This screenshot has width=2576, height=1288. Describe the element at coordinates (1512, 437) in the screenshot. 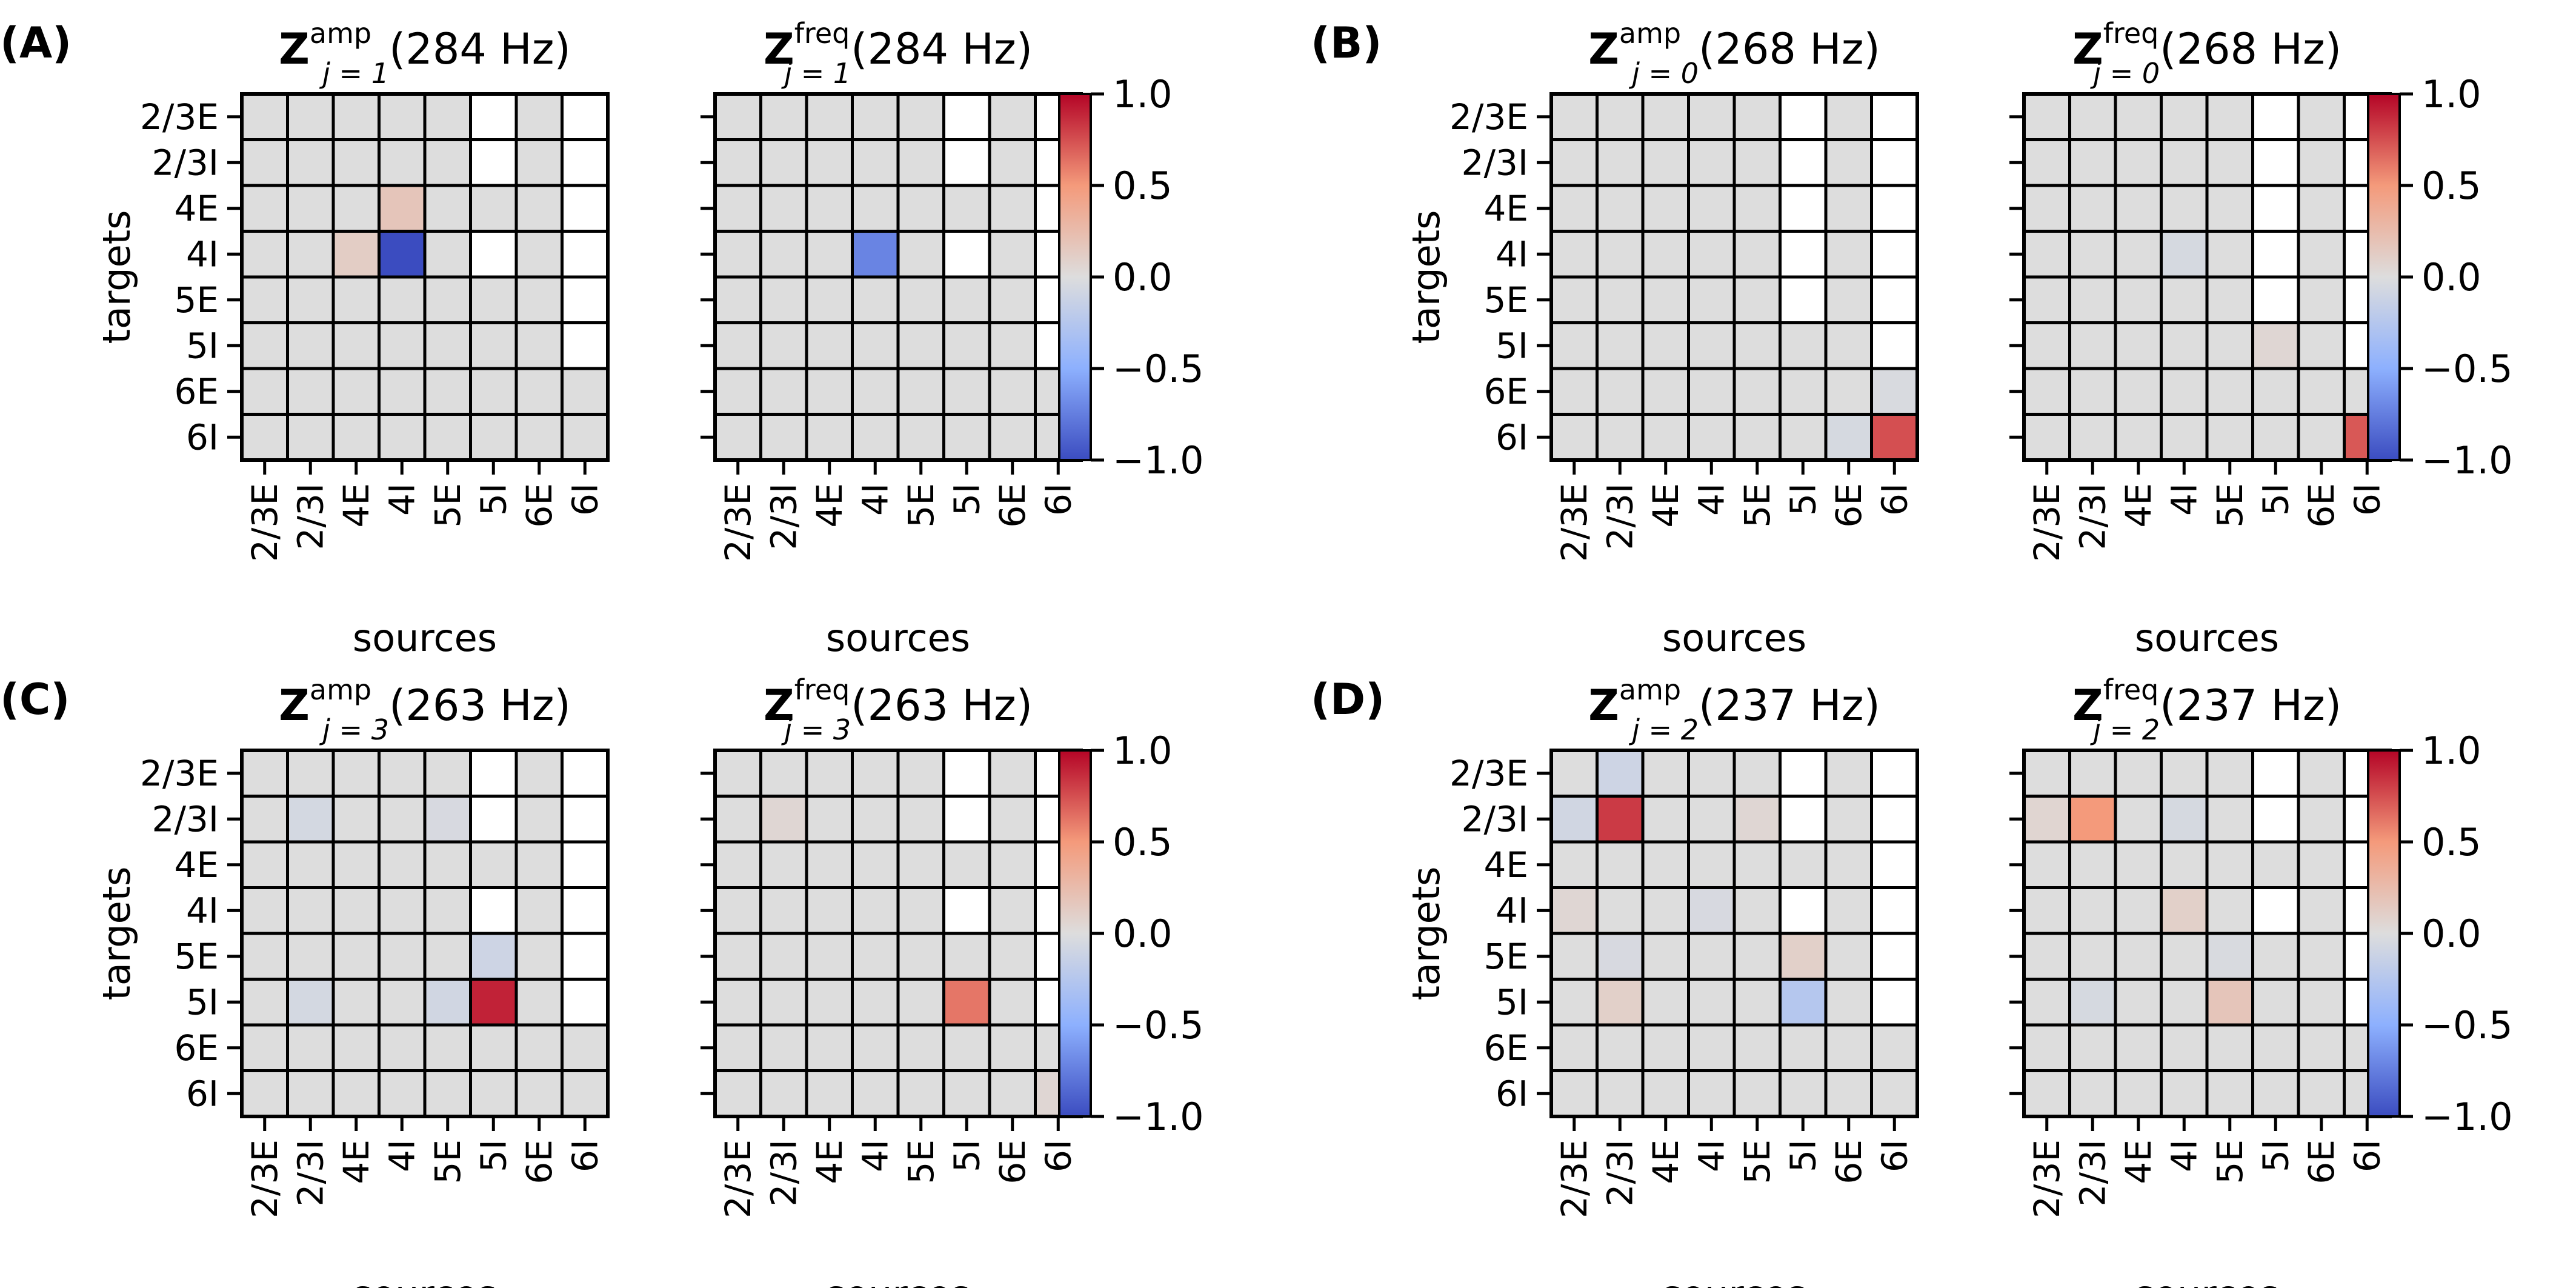

I see `y-tick-label: 6I` at that location.